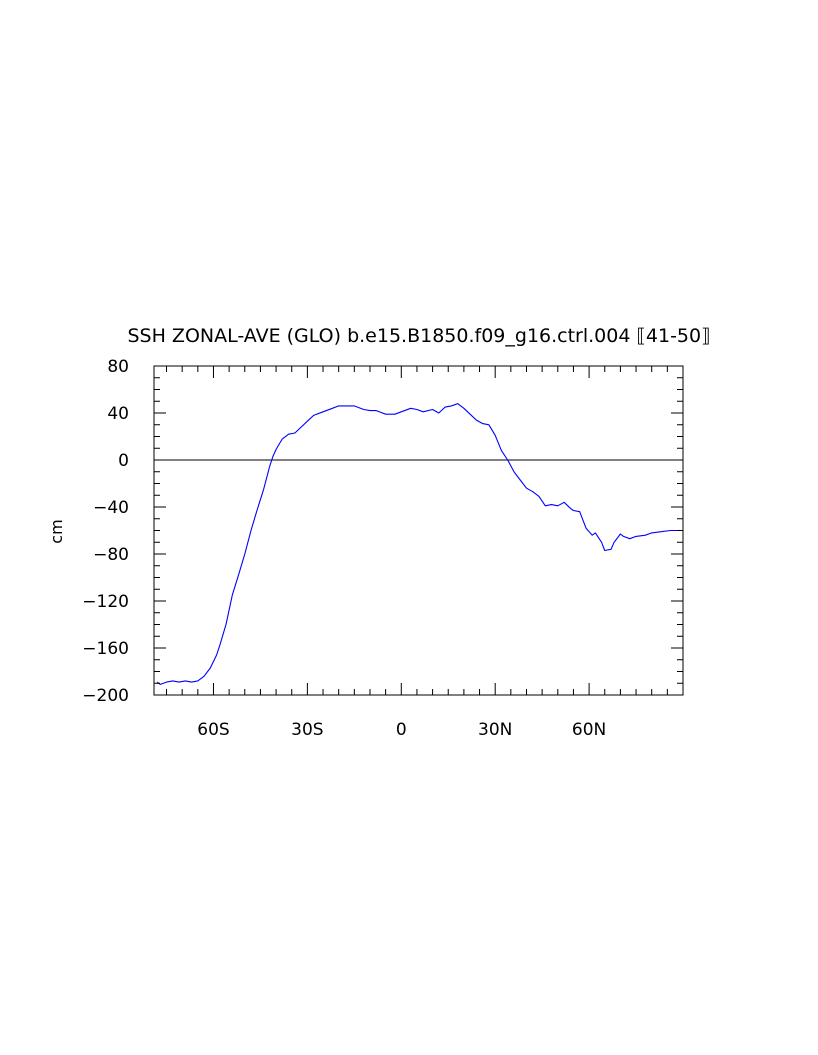 The height and width of the screenshot is (1055, 818). What do you see at coordinates (307, 730) in the screenshot?
I see `x-tick-label: 30S` at bounding box center [307, 730].